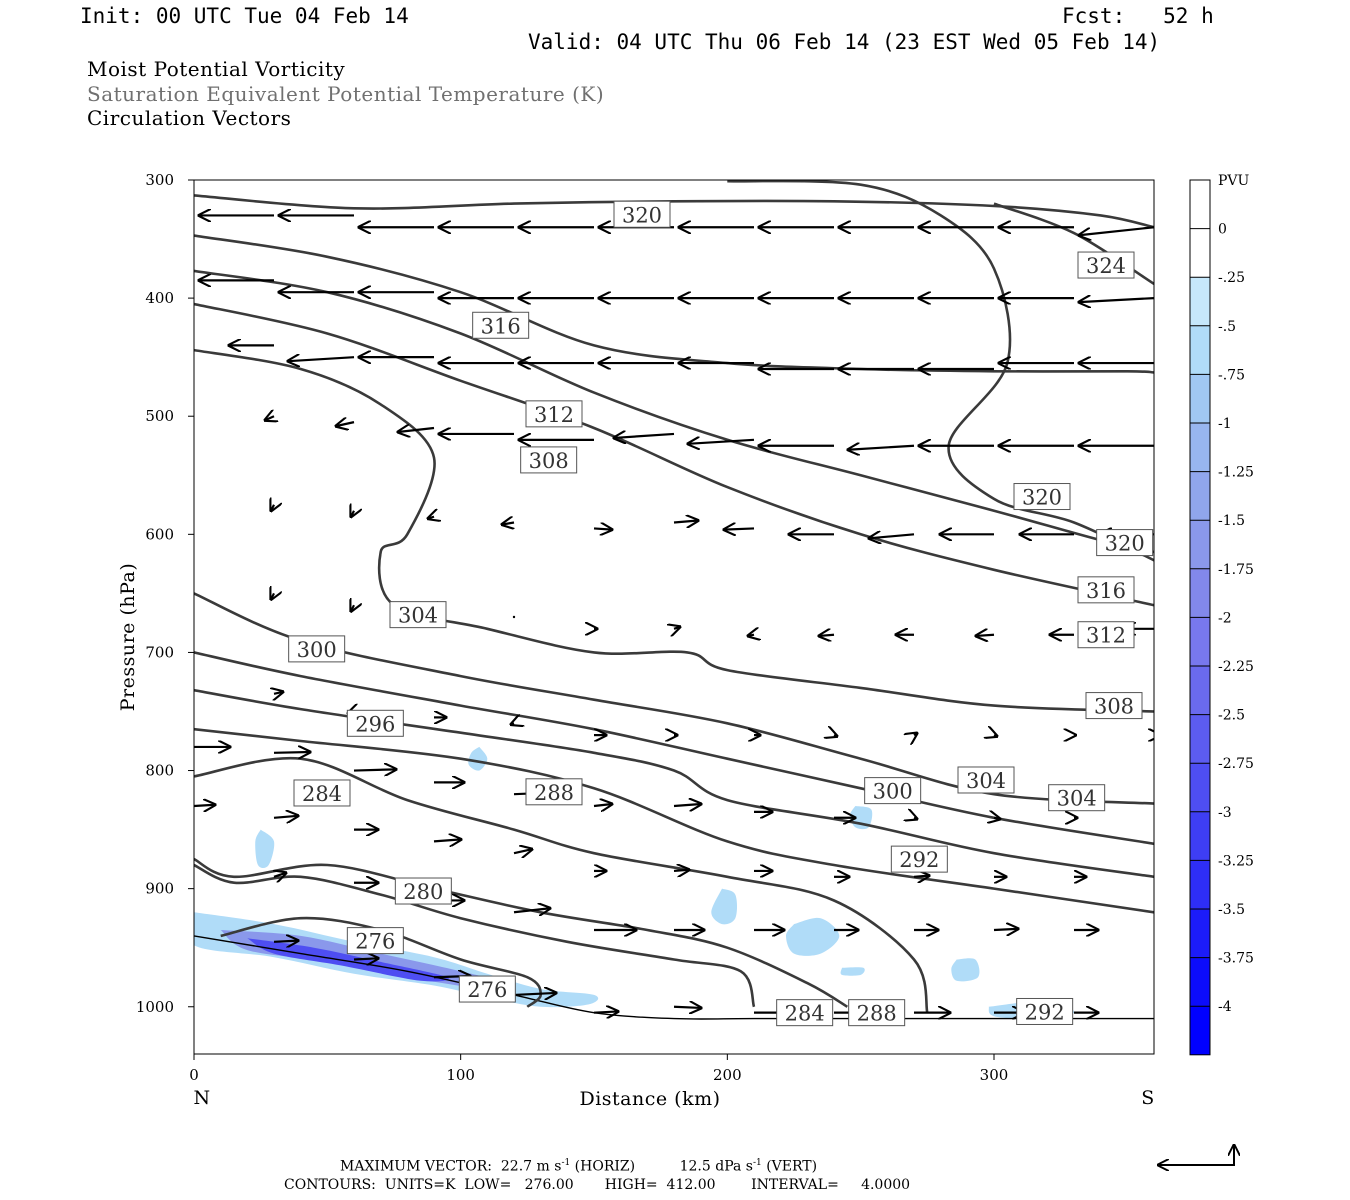 This screenshot has width=1350, height=1200. Describe the element at coordinates (216, 69) in the screenshot. I see `field-title-pv: Moist Potential Vorticity` at that location.